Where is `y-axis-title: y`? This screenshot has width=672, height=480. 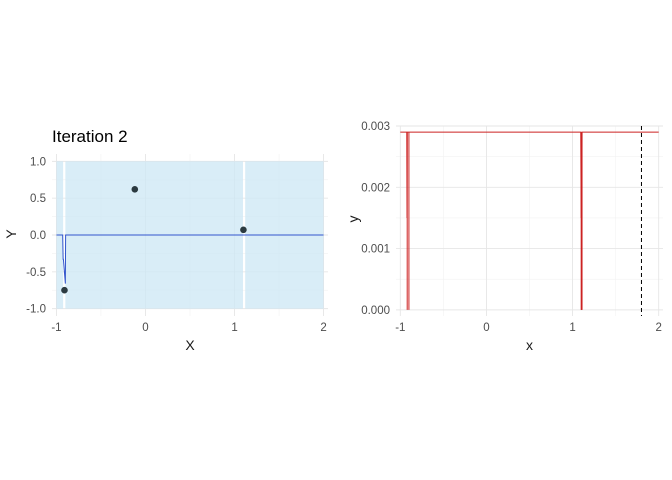
y-axis-title: y is located at coordinates (353, 219).